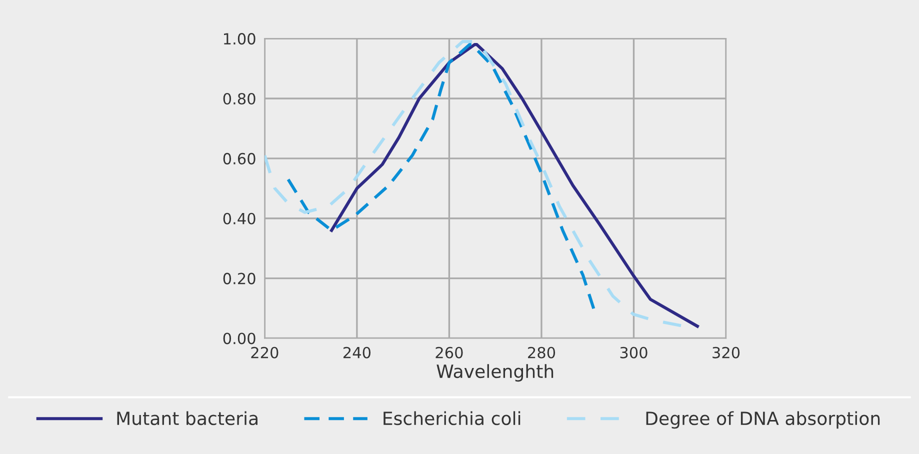 Image resolution: width=919 pixels, height=454 pixels. Describe the element at coordinates (634, 352) in the screenshot. I see `x-tick-label: 300` at that location.